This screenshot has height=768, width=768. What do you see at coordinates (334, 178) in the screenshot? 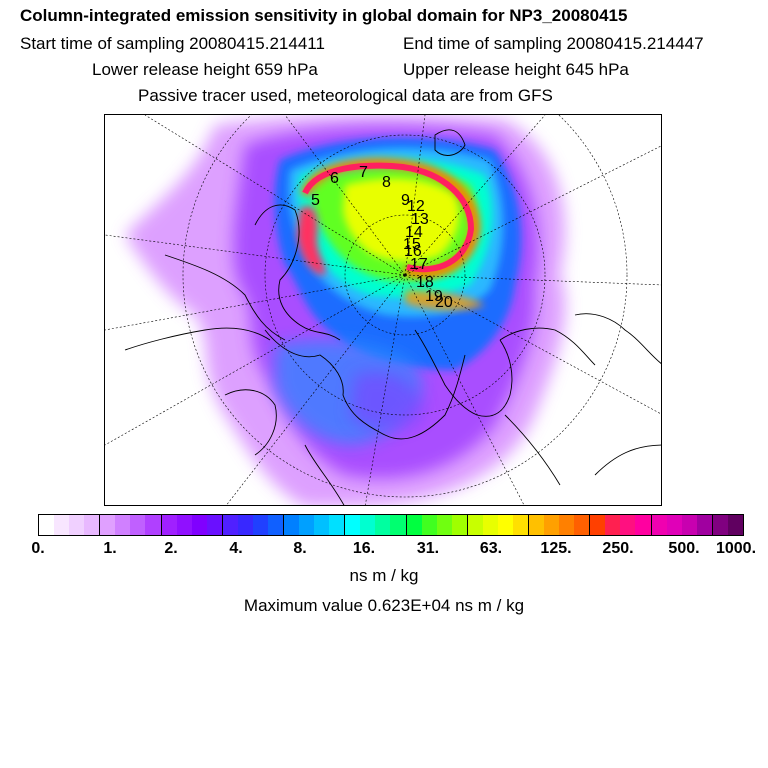
I see `trajectory-label: 6` at bounding box center [334, 178].